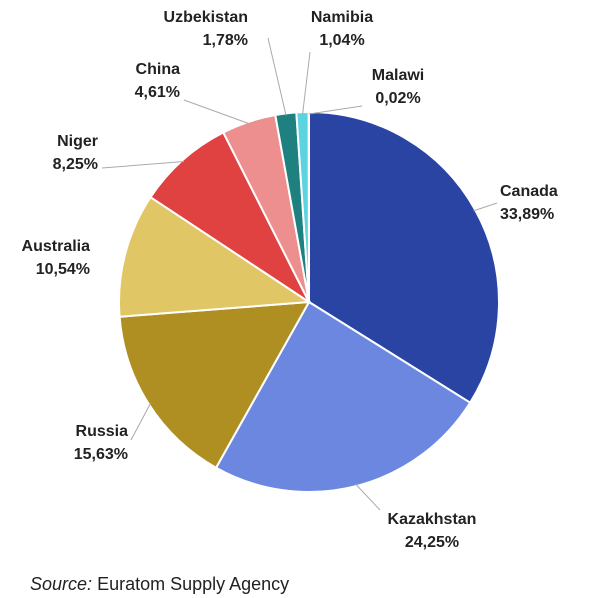 This screenshot has height=598, width=590. What do you see at coordinates (397, 98) in the screenshot?
I see `slice-value: 0,02%` at bounding box center [397, 98].